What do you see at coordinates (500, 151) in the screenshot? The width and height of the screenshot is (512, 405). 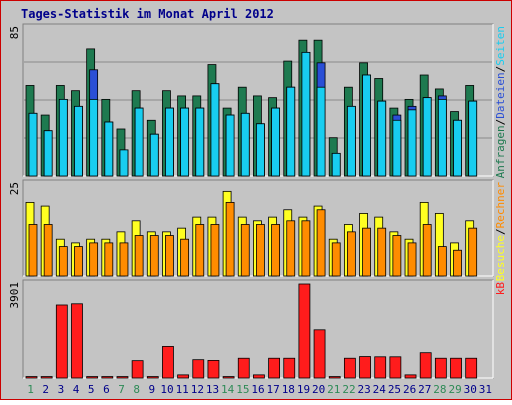 I see `legend-anfragen: Anfragen` at bounding box center [500, 151].